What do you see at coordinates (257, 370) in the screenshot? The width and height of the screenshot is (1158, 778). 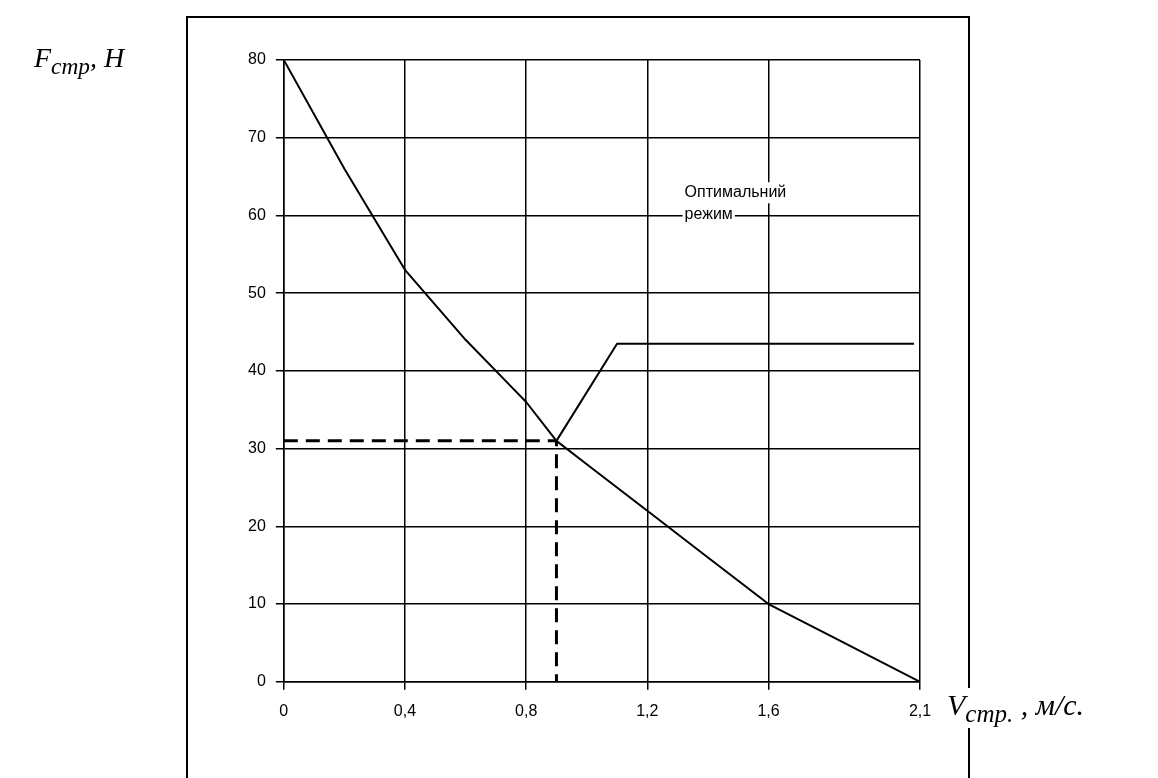 I see `y-tick-label: 40` at bounding box center [257, 370].